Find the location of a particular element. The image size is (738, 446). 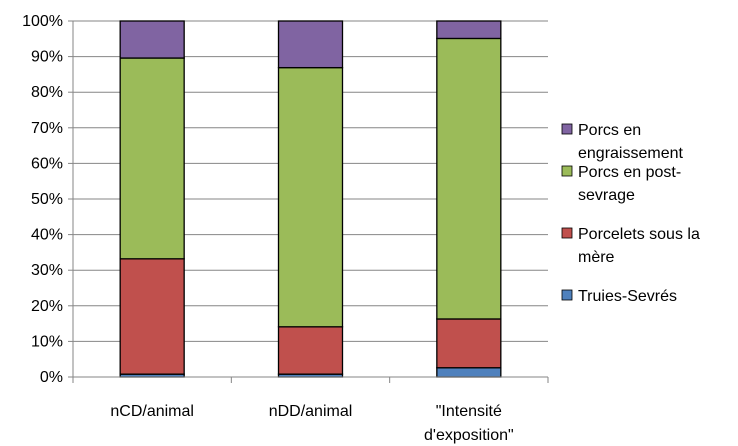

legend-label: Truies-Sevrés is located at coordinates (627, 296).